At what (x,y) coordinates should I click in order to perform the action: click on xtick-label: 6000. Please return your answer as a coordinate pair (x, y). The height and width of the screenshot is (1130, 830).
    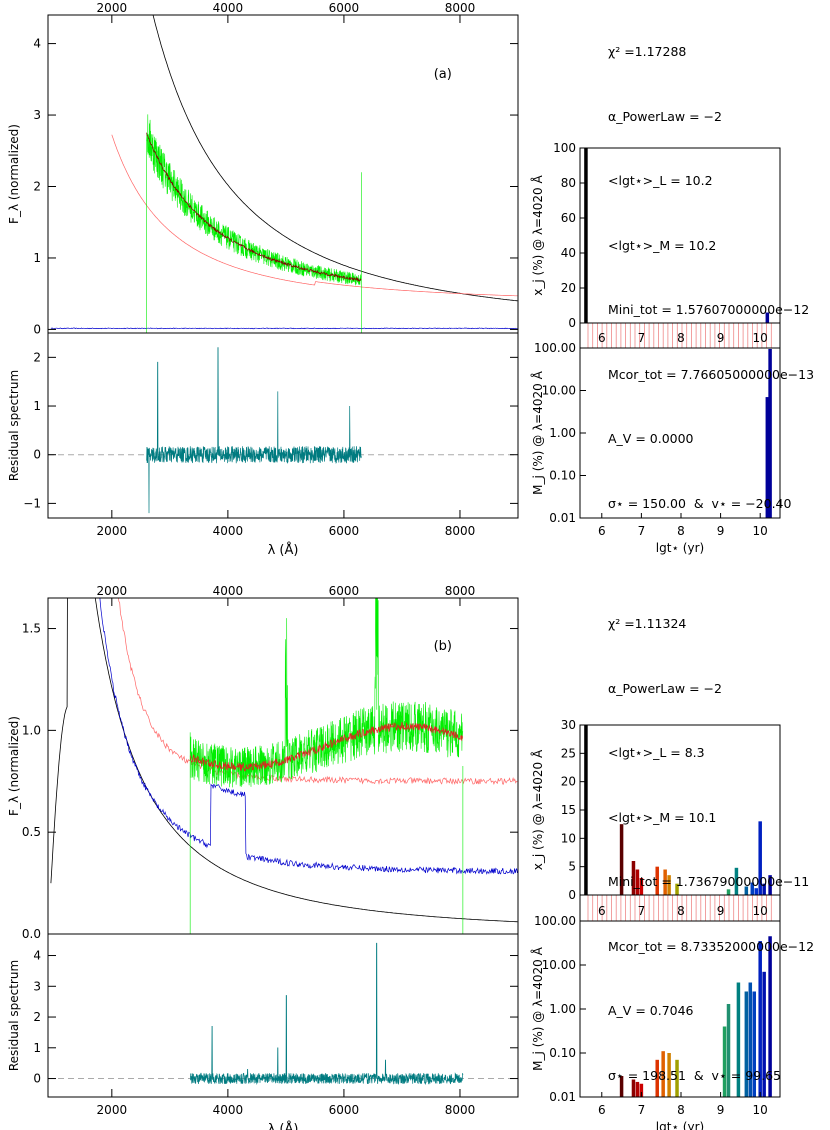
    Looking at the image, I should click on (344, 1110).